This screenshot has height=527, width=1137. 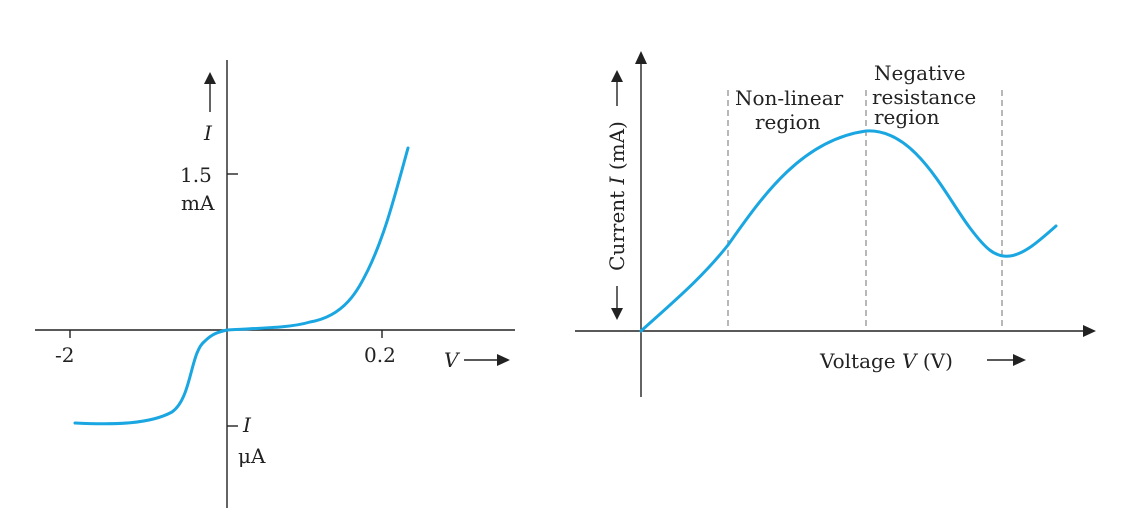 What do you see at coordinates (210, 78) in the screenshot?
I see `left-y-label-arrow-icon` at bounding box center [210, 78].